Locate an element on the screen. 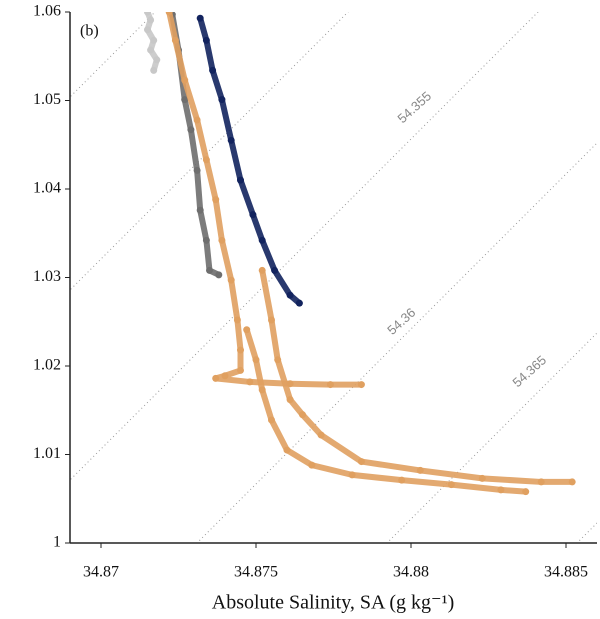  panel-label: (b) is located at coordinates (89, 31).